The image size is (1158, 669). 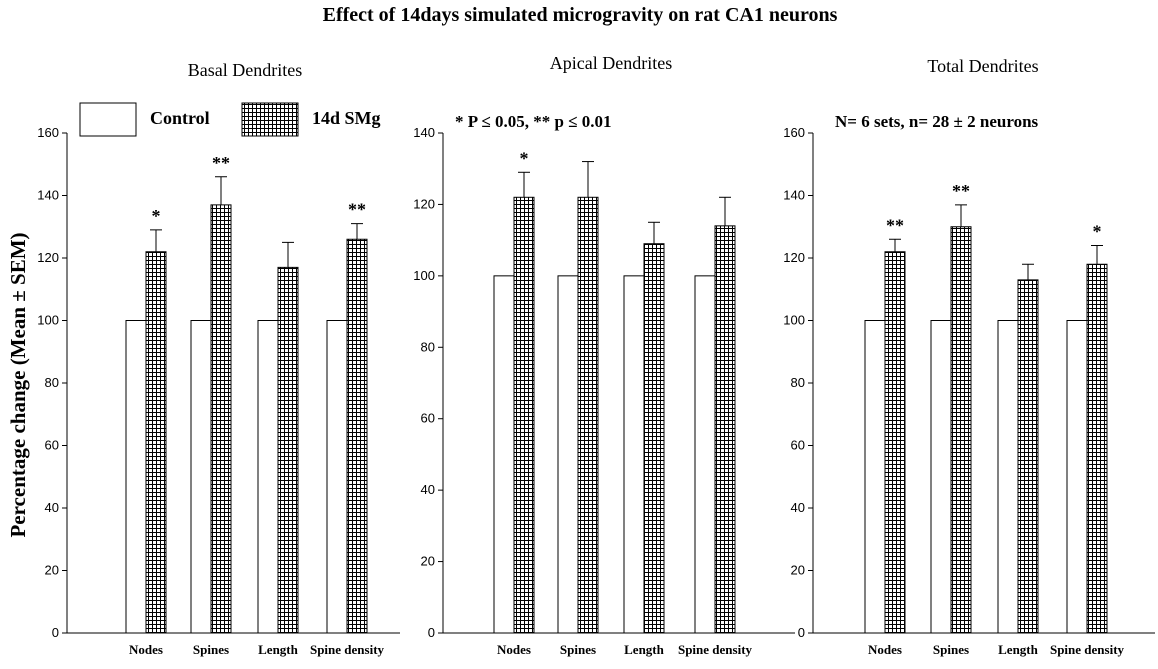 What do you see at coordinates (982, 66) in the screenshot?
I see `panel-title: Total Dendrites` at bounding box center [982, 66].